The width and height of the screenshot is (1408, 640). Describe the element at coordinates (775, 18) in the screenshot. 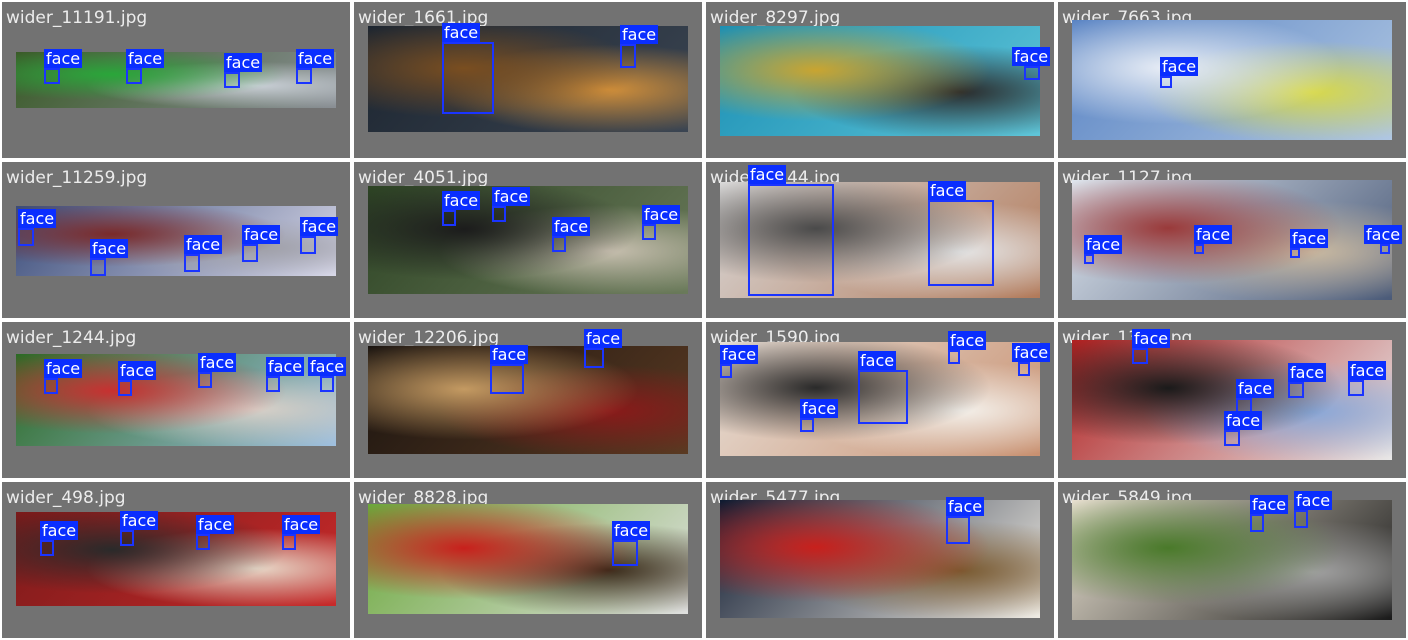

I see `image-filename: wider_8297.jpg` at that location.